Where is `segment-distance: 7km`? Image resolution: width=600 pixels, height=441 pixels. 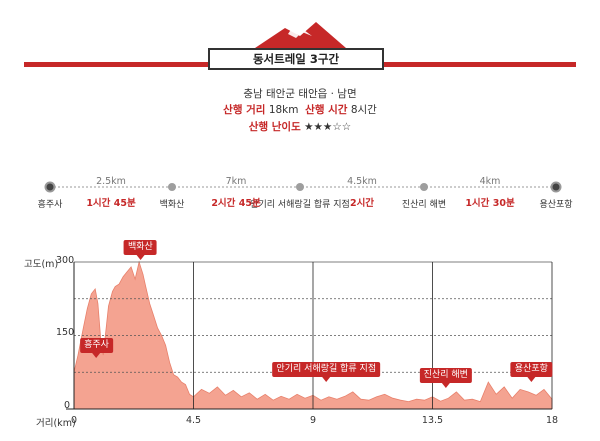 segment-distance: 7km is located at coordinates (236, 181).